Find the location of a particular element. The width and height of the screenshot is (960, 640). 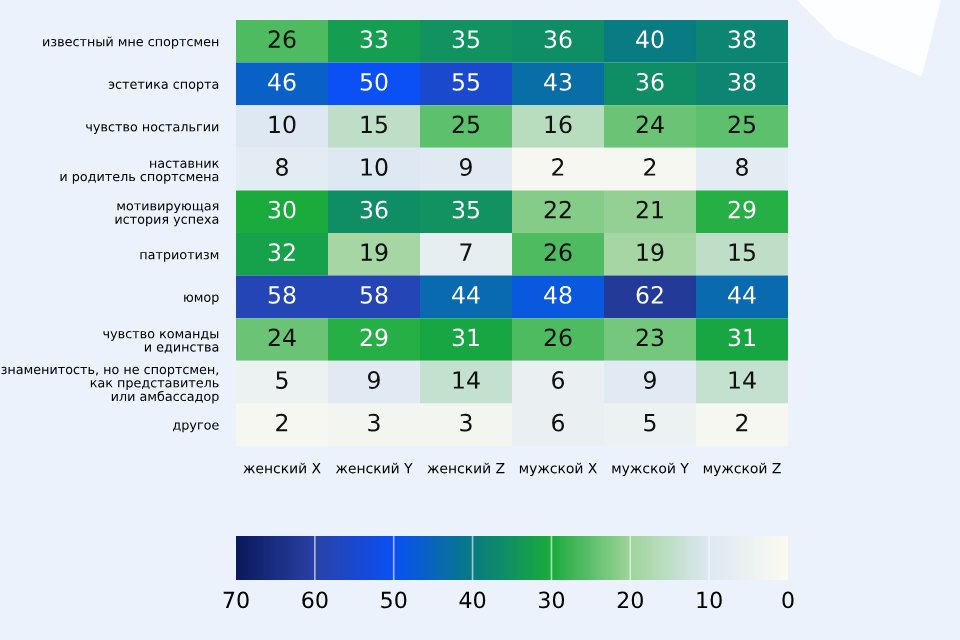

data-label: 32 is located at coordinates (281, 252).